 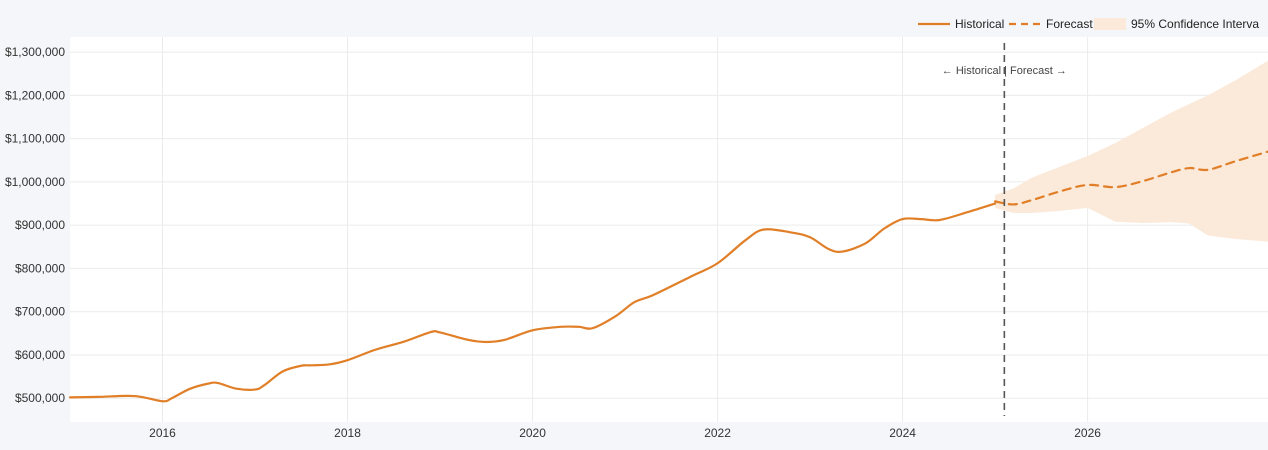 I want to click on legend-item-confidence-interval: 95% Confidence Interva, so click(x=1176, y=24).